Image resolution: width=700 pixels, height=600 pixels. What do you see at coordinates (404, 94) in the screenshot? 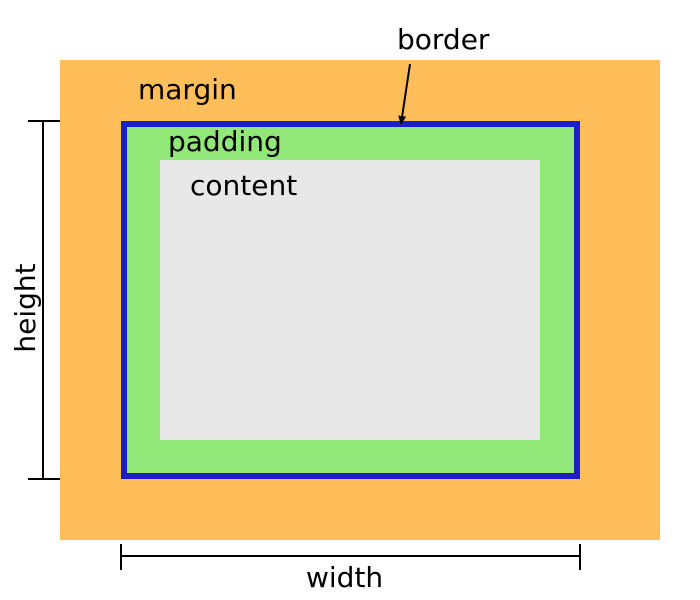
I see `border-pointer-arrow` at bounding box center [404, 94].